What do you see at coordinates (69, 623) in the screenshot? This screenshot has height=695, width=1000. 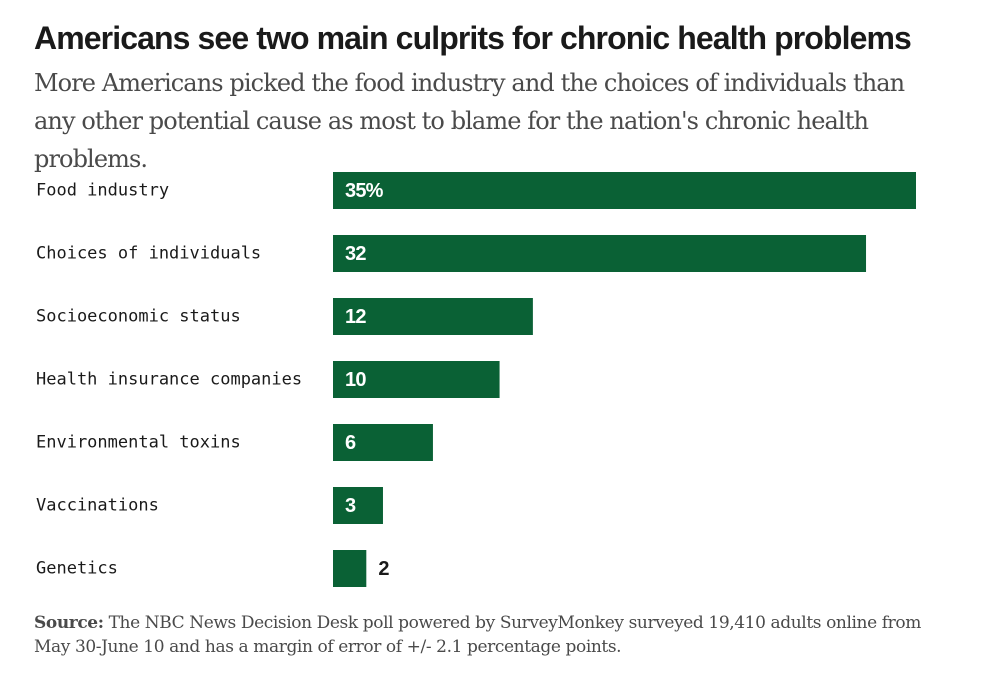 I see `source-label: Source:` at bounding box center [69, 623].